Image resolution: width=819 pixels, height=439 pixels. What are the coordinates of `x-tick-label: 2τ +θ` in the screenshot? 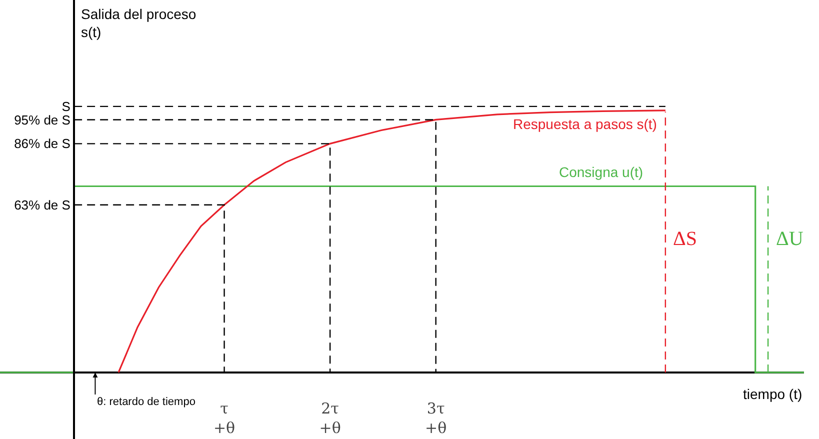 It's located at (330, 418).